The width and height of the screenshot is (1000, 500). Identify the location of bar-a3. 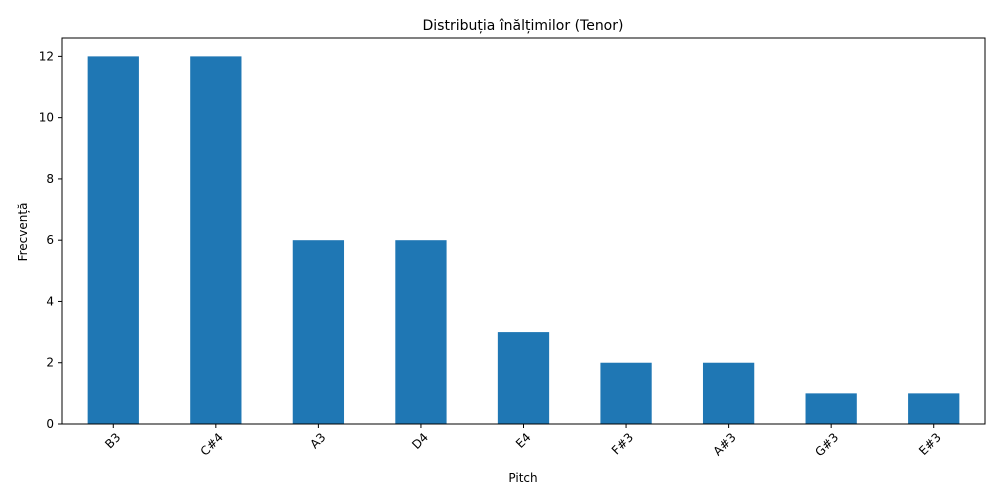
(318, 332).